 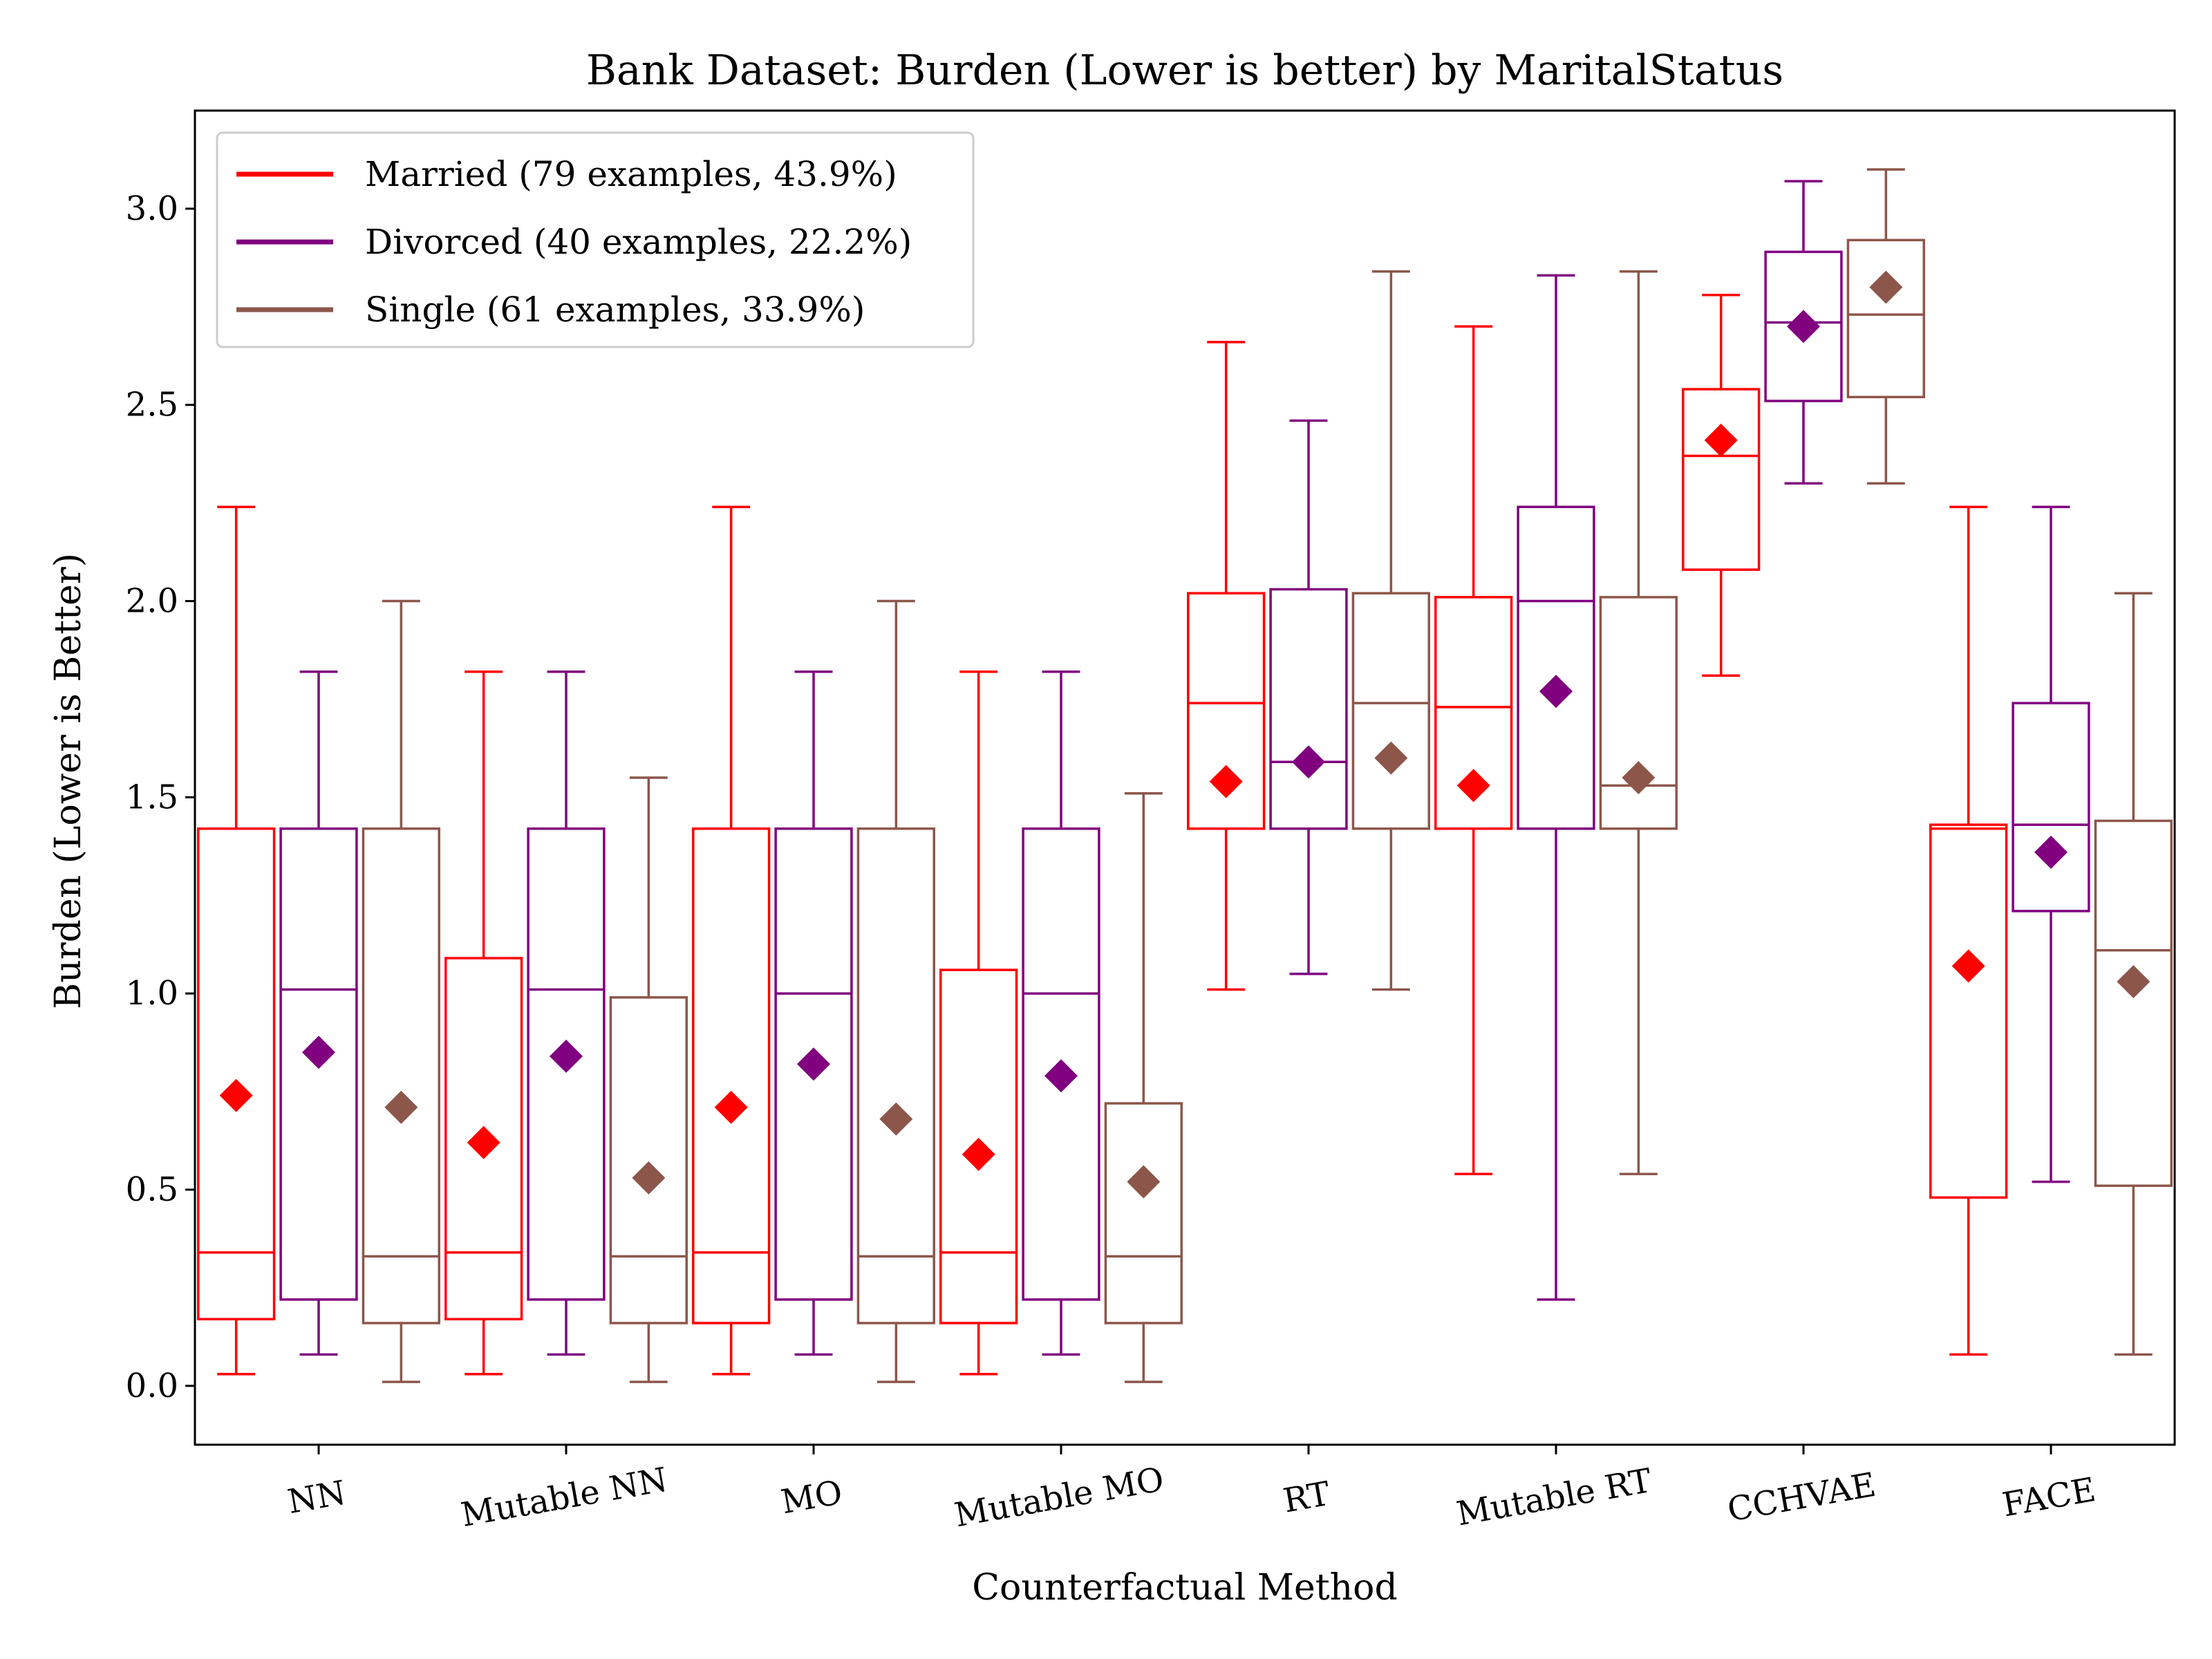 What do you see at coordinates (152, 602) in the screenshot?
I see `y-tick-label: 2.0` at bounding box center [152, 602].